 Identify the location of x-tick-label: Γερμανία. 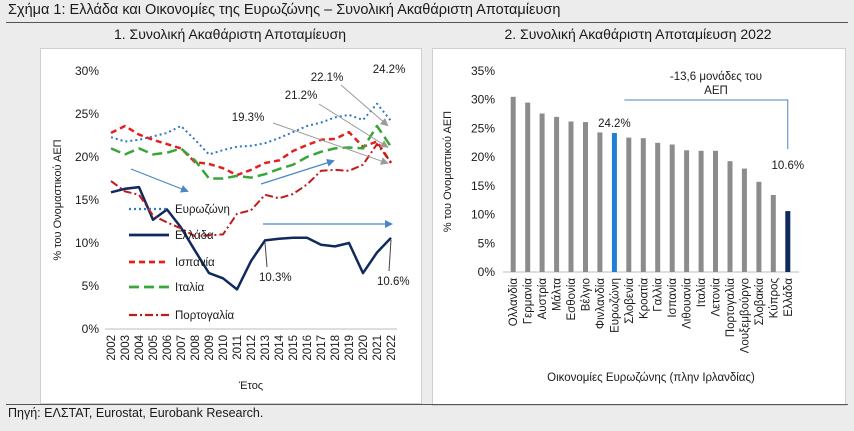
(529, 301).